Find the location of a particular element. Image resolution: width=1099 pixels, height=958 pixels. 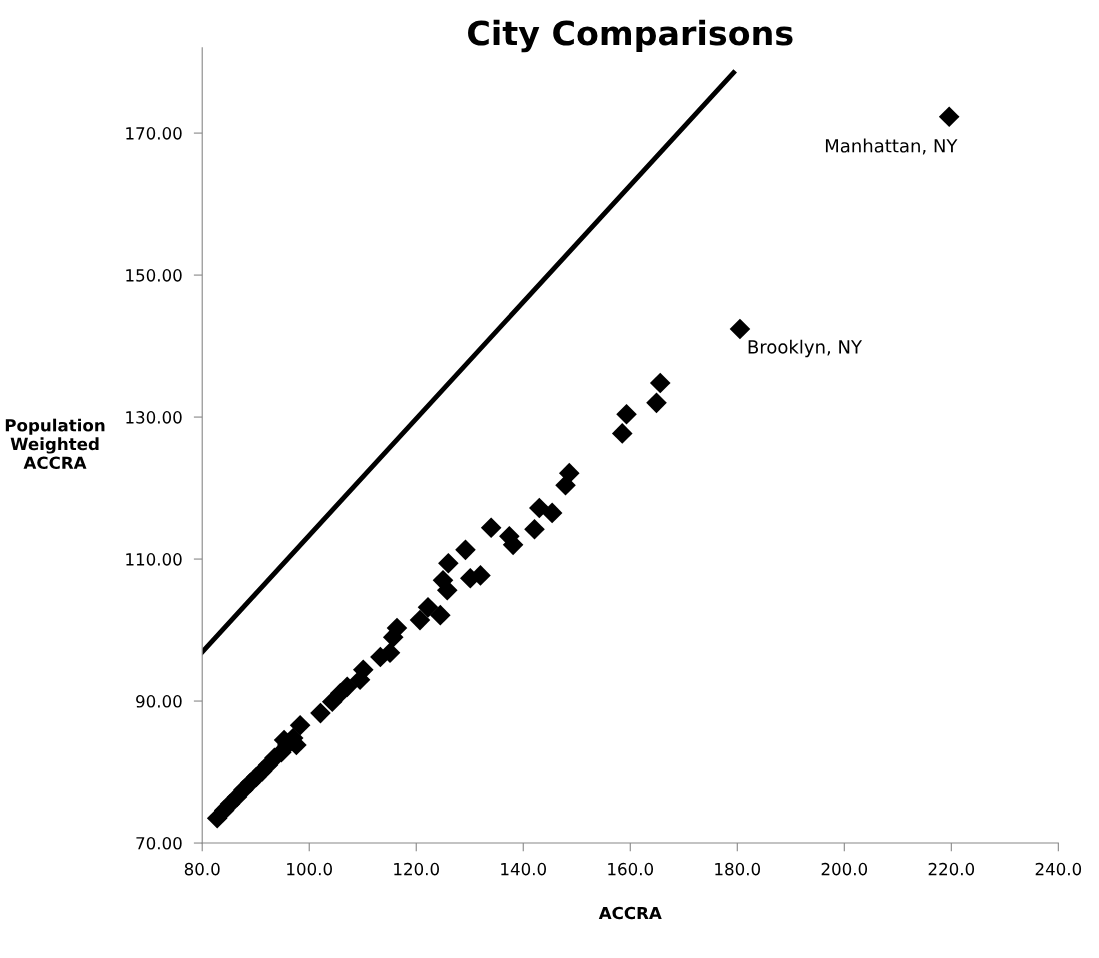

x-tick-label: 160.0 is located at coordinates (631, 869).